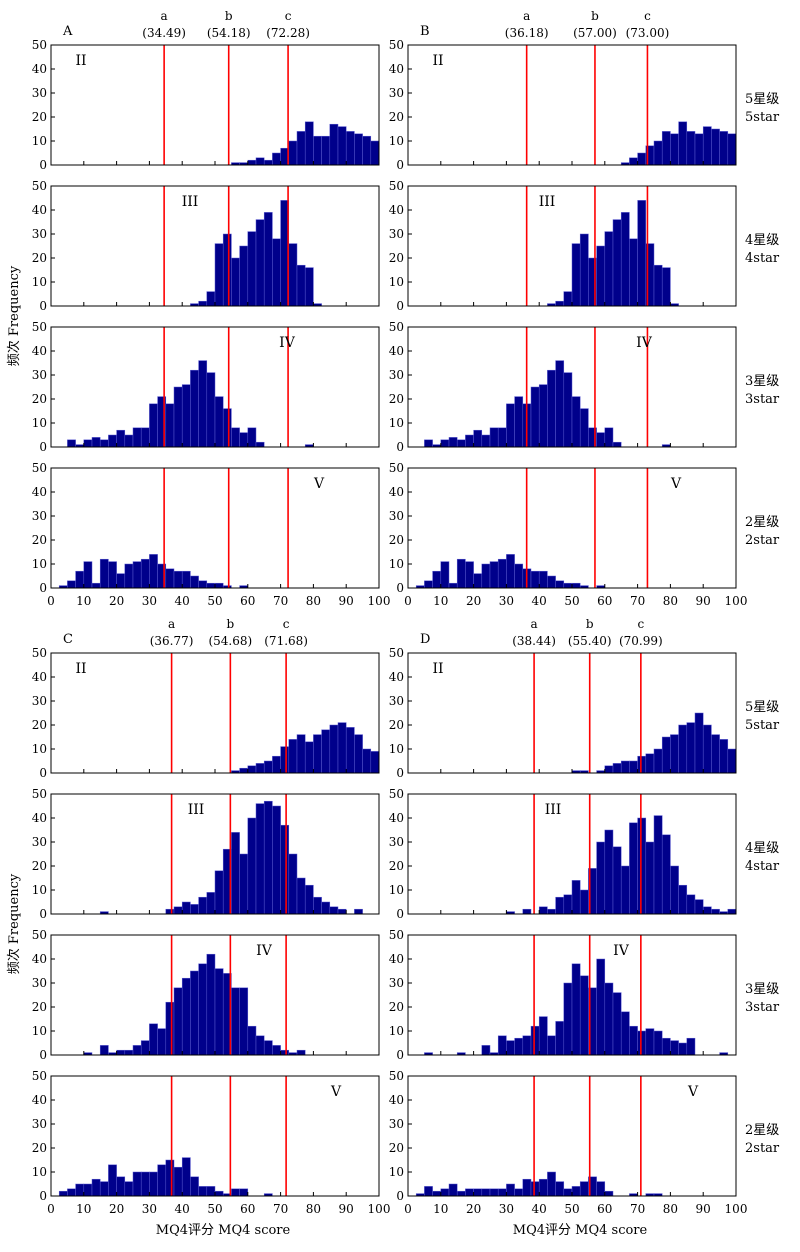 Image resolution: width=800 pixels, height=1252 pixels. I want to click on region-numeral: V, so click(319, 484).